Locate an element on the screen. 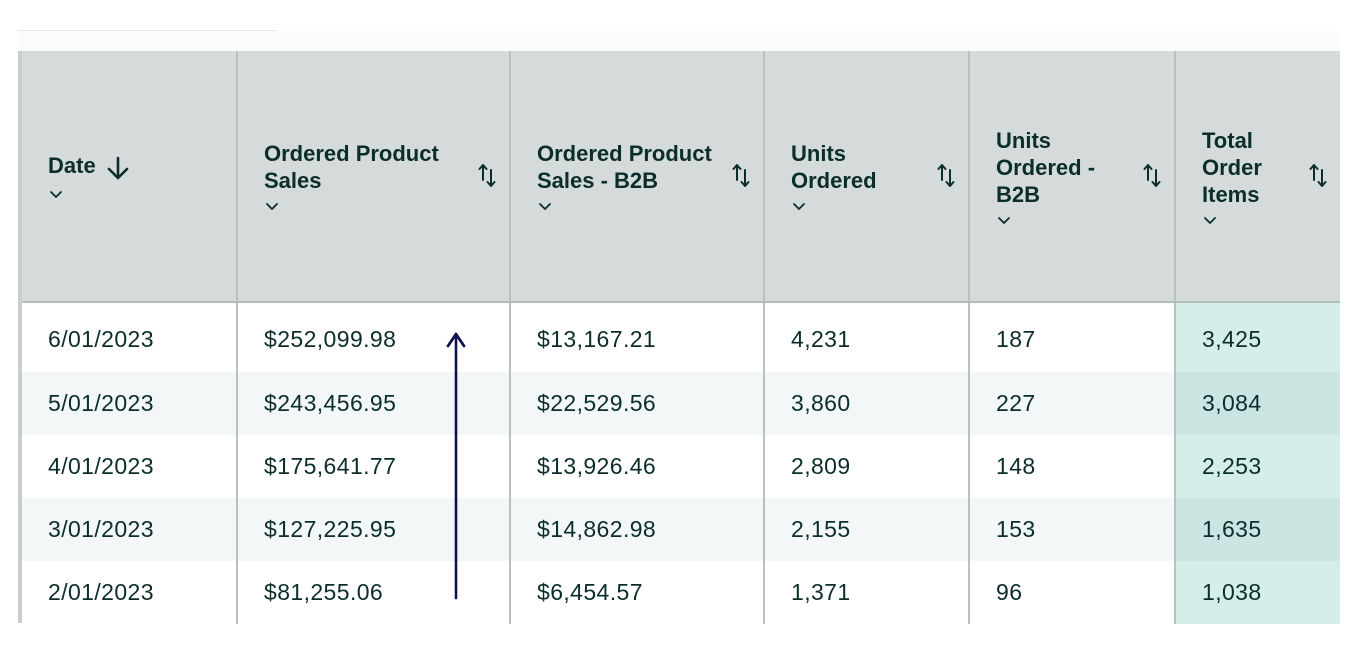 The width and height of the screenshot is (1361, 665). cell-ordered-product-sales: $243,456.95 is located at coordinates (373, 403).